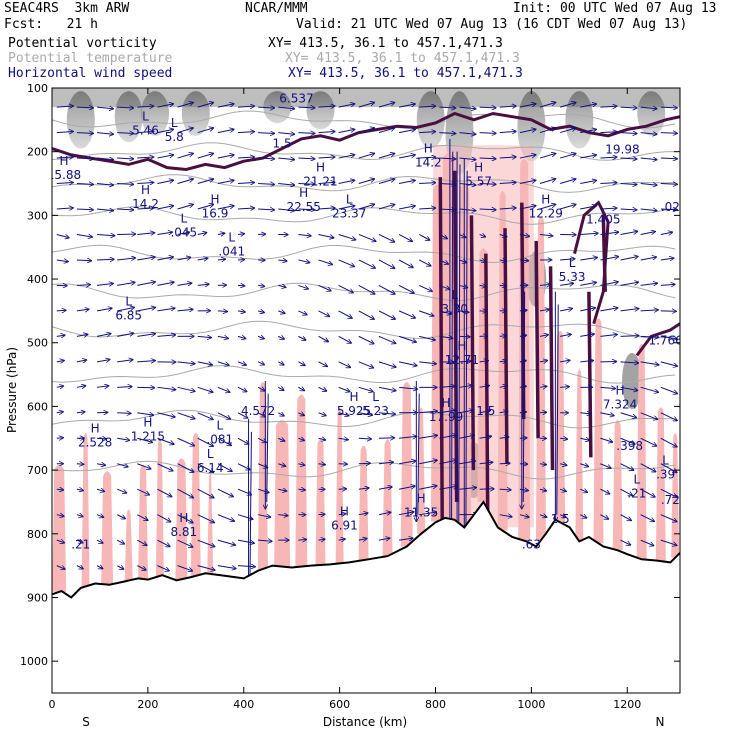 Image resolution: width=740 pixels, height=740 pixels. Describe the element at coordinates (670, 500) in the screenshot. I see `extrema-value: .72` at that location.